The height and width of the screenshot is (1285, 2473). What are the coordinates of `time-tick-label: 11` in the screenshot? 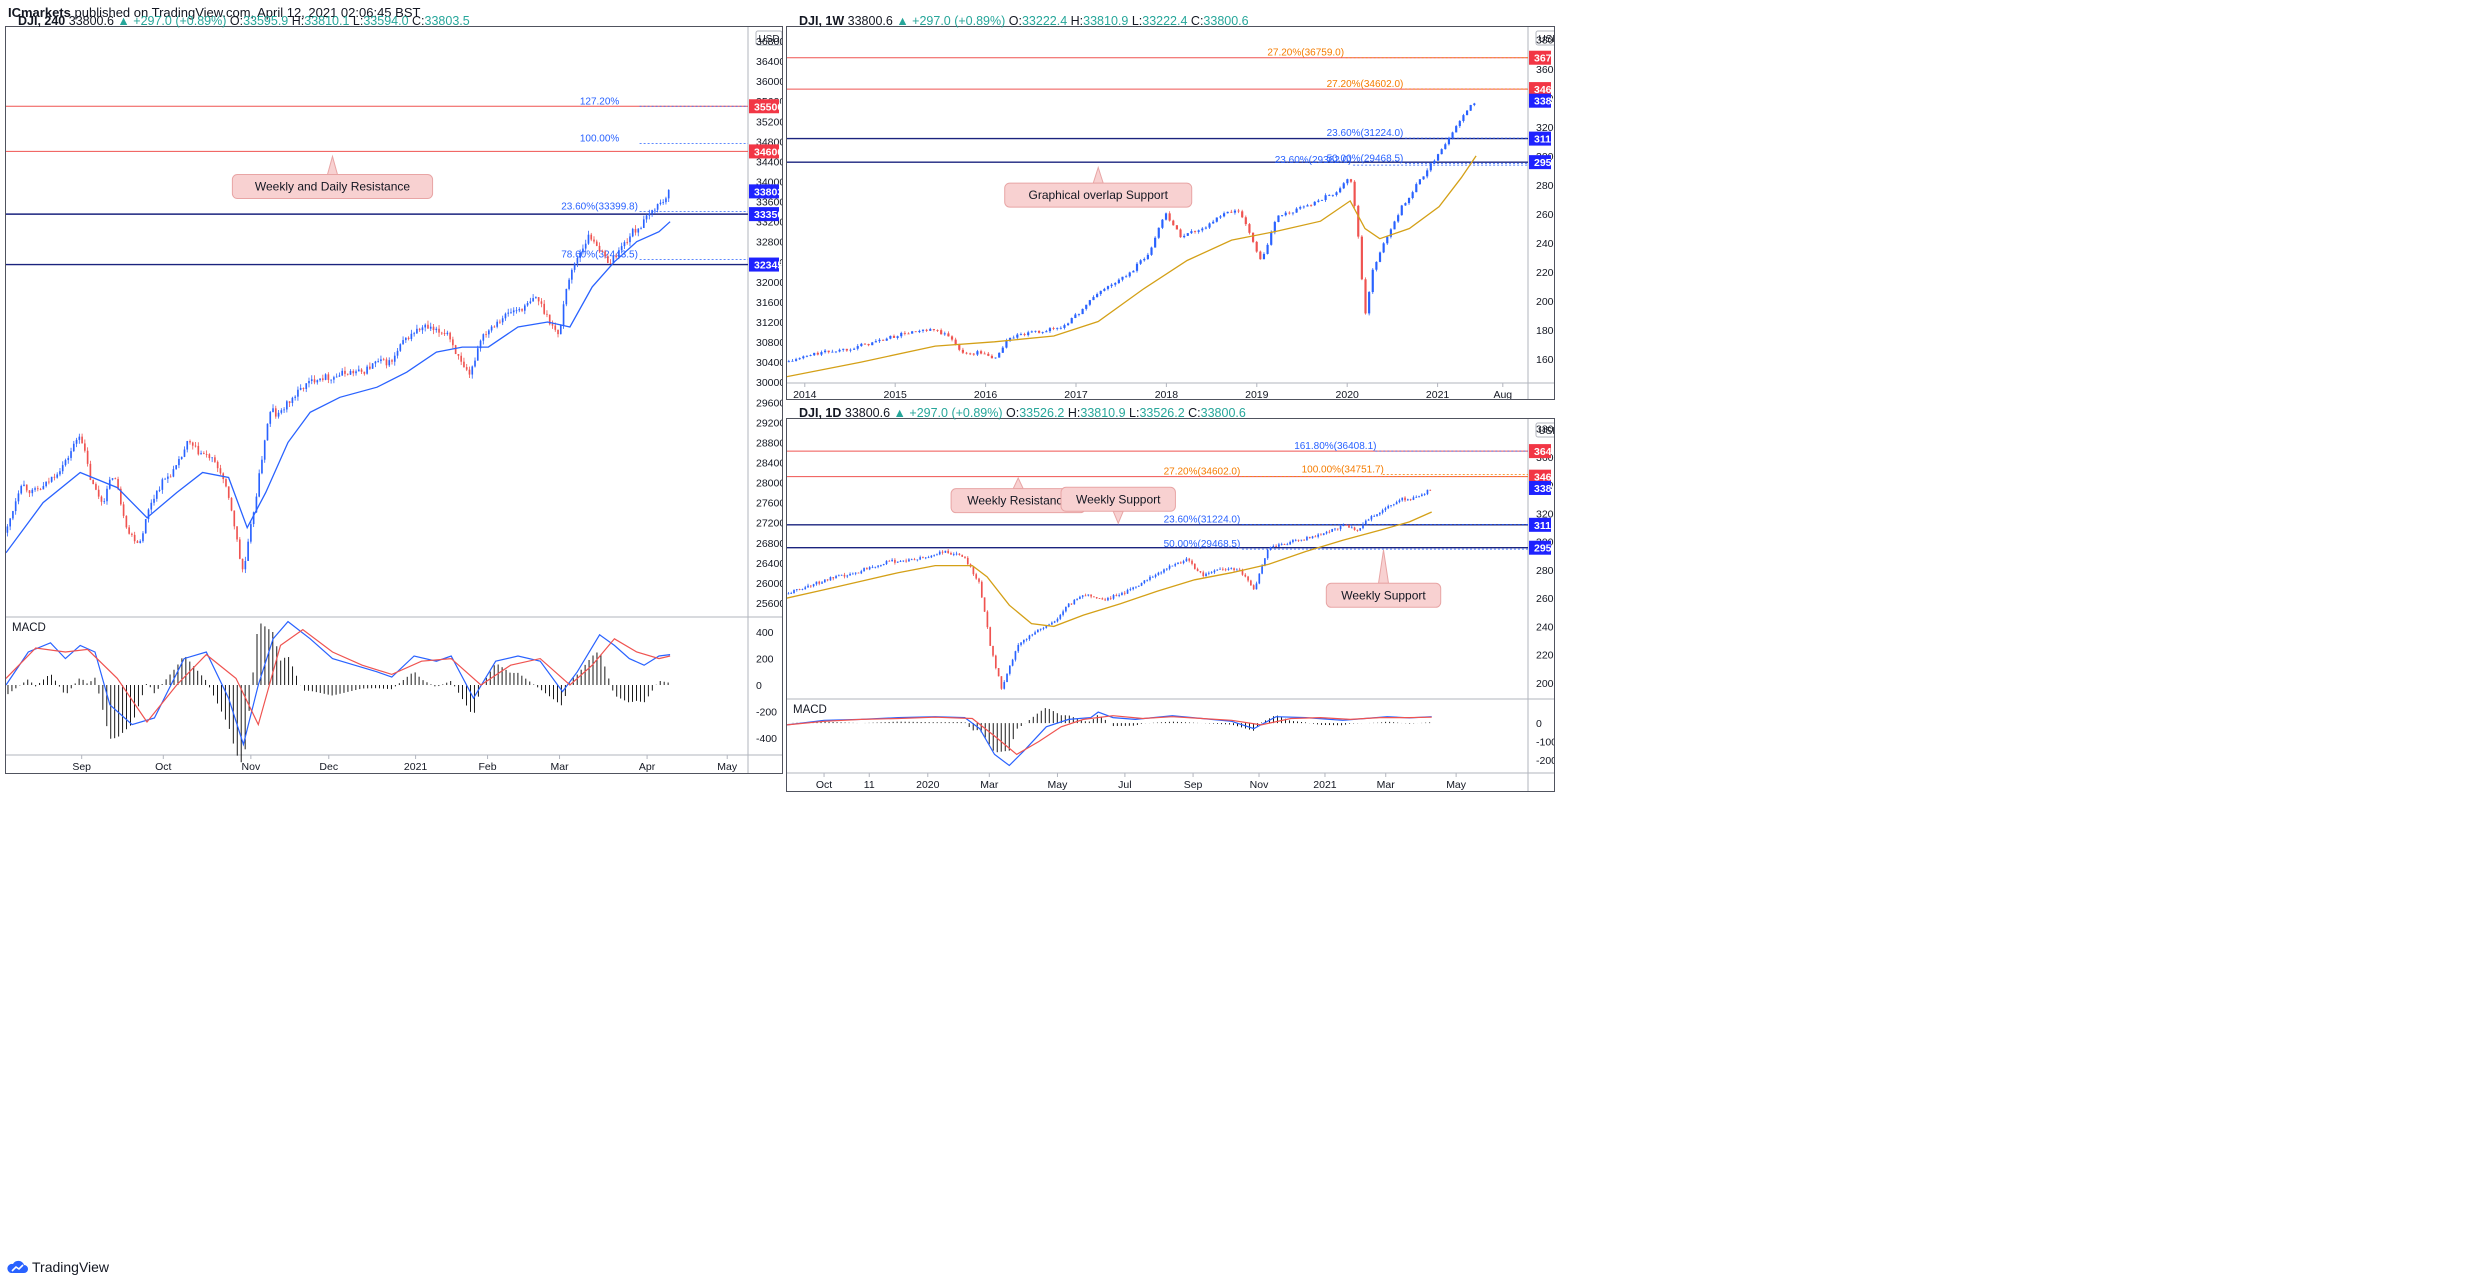 It's located at (869, 785).